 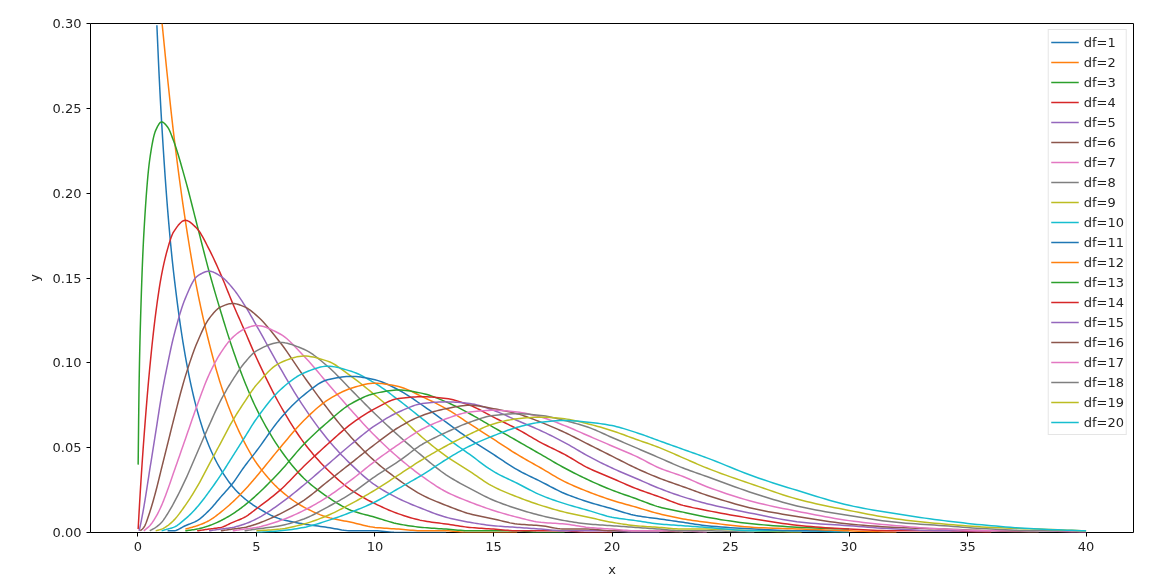 What do you see at coordinates (1099, 162) in the screenshot?
I see `legend-label: df=7` at bounding box center [1099, 162].